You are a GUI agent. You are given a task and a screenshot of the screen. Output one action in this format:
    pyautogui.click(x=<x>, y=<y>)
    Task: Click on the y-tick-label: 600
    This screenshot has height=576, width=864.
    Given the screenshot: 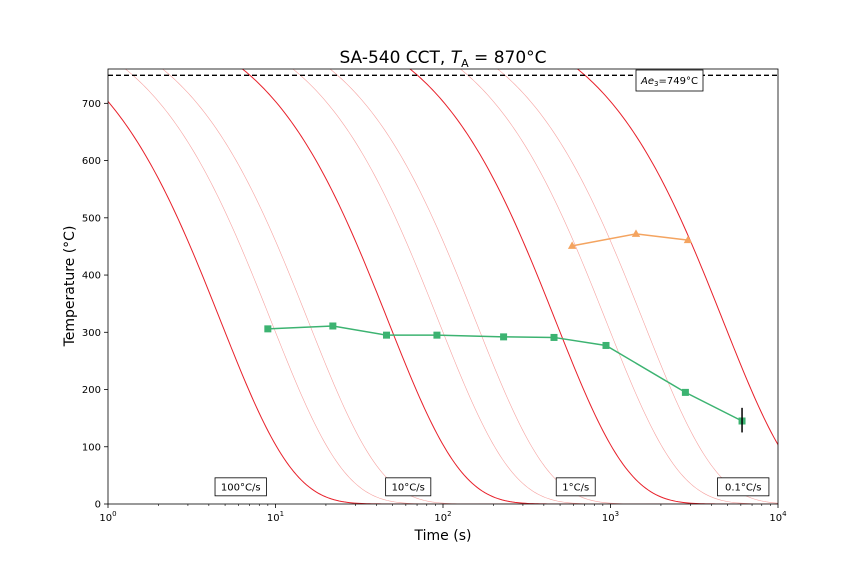 What is the action you would take?
    pyautogui.click(x=91, y=161)
    